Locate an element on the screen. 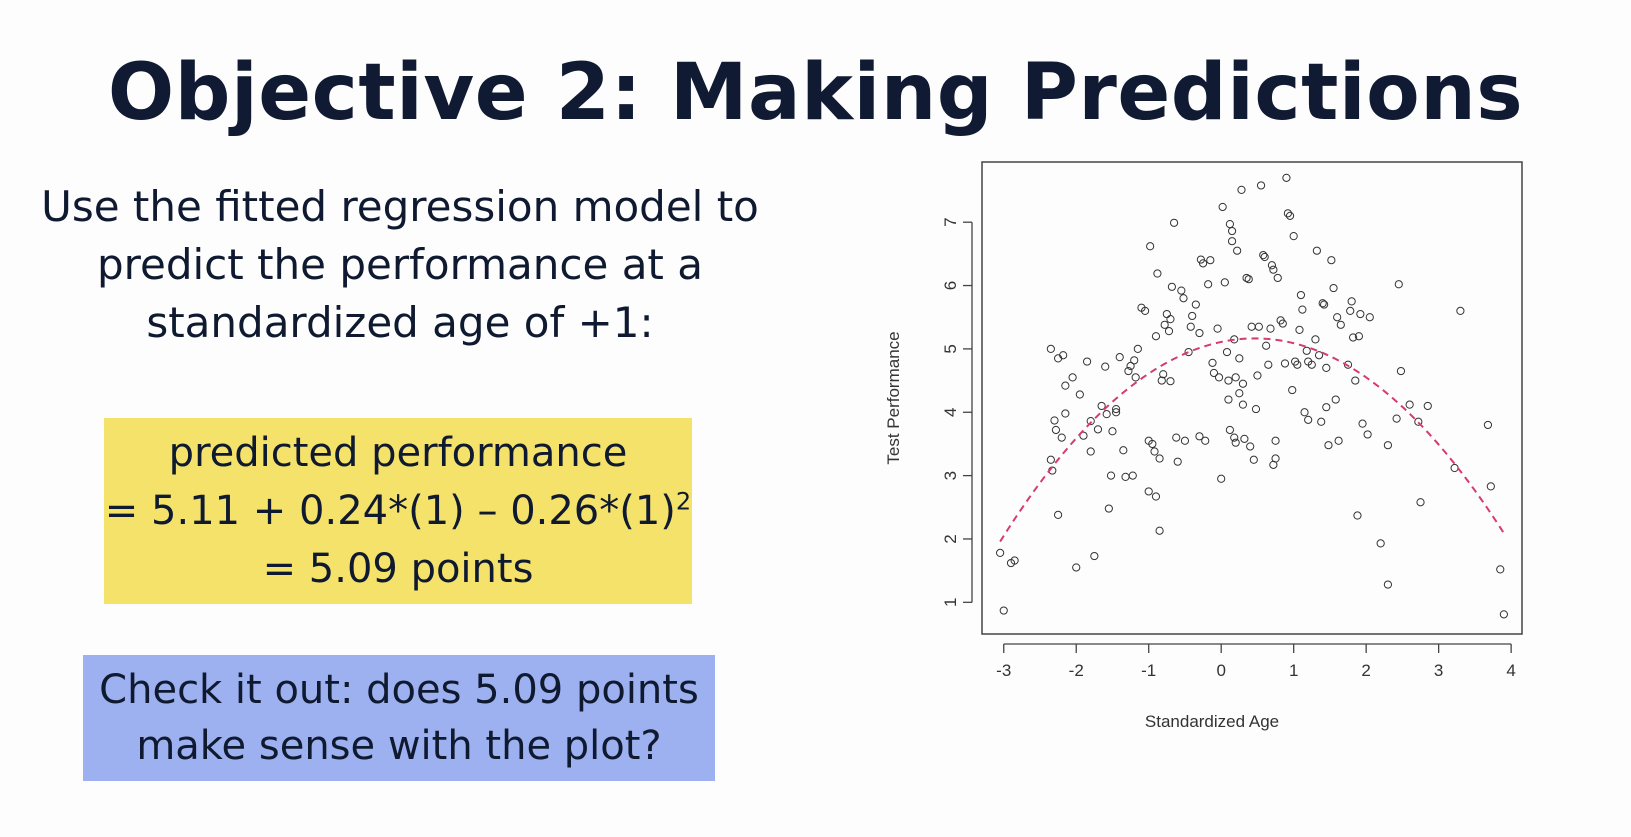 Image resolution: width=1631 pixels, height=837 pixels. y-axis: 1 2 3 4 5 6 7 is located at coordinates (957, 412).